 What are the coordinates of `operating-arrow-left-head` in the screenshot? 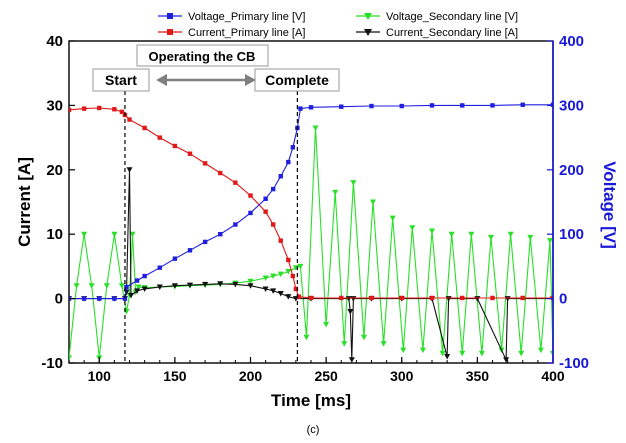 It's located at (161, 80).